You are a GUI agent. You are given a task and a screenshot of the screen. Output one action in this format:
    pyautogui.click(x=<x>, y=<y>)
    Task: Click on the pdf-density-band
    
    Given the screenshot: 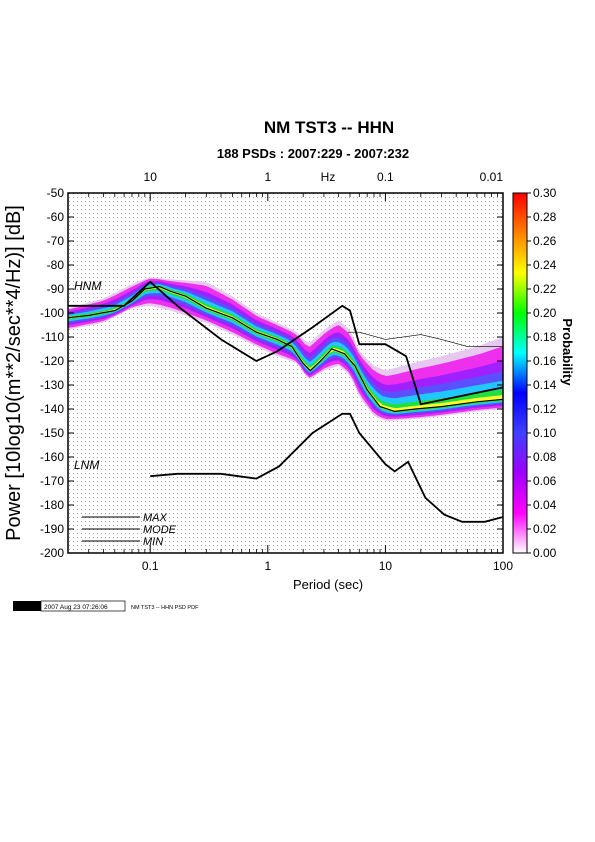 What is the action you would take?
    pyautogui.click(x=285, y=349)
    